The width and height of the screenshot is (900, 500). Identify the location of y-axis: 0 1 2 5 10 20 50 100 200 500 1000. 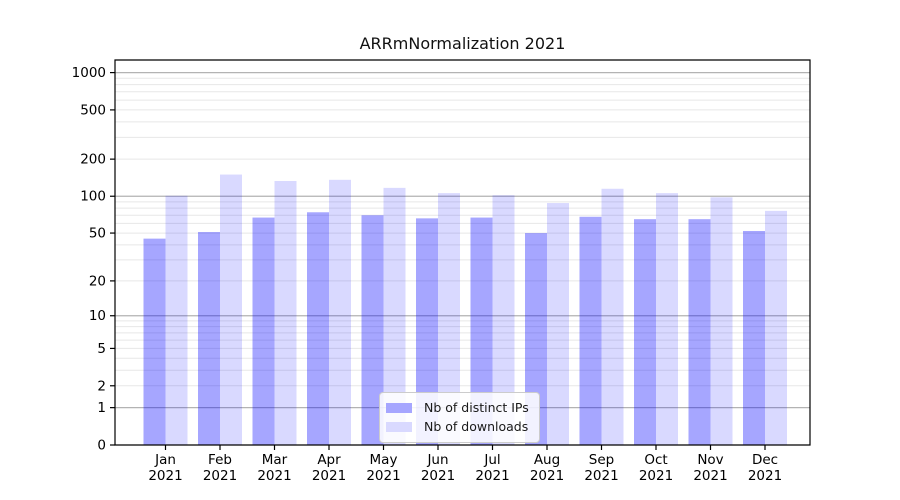
(93, 259).